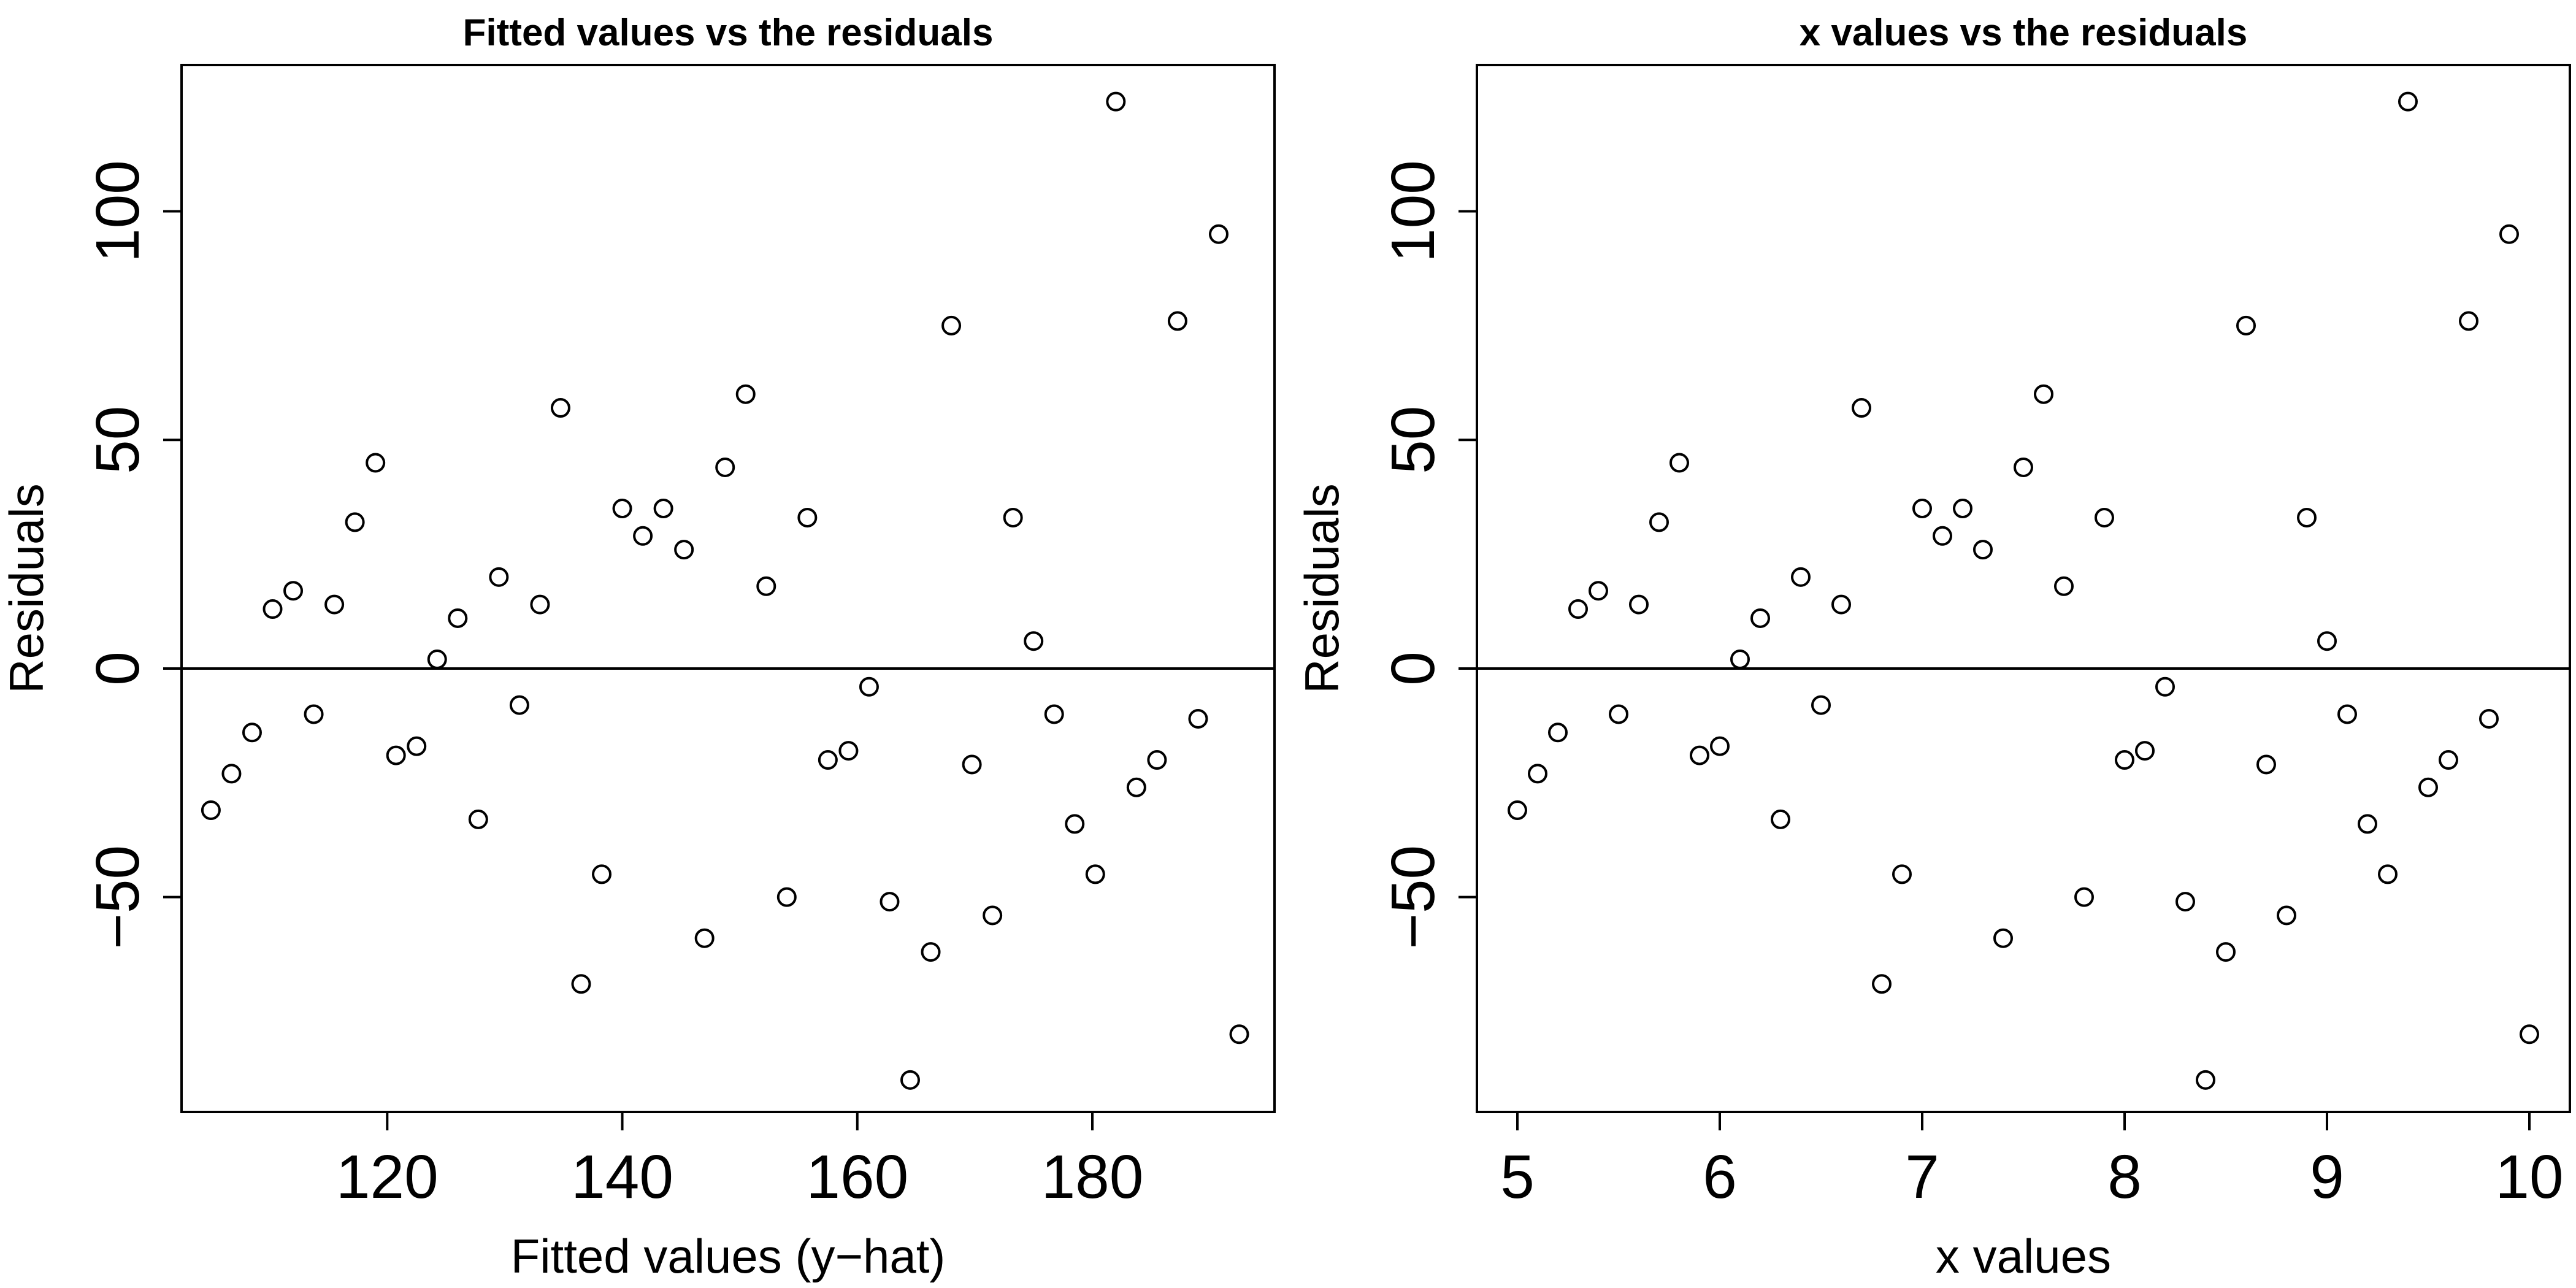 The width and height of the screenshot is (2576, 1288). Describe the element at coordinates (2024, 33) in the screenshot. I see `chart-title: x values vs the residuals` at that location.